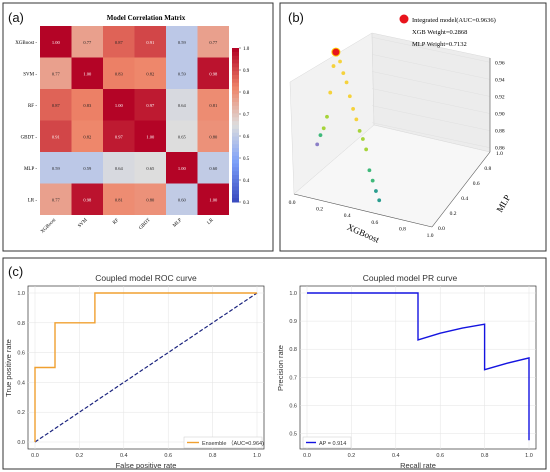 The height and width of the screenshot is (472, 550). I want to click on heatmap-row-label: XGBoost -, so click(26, 43).